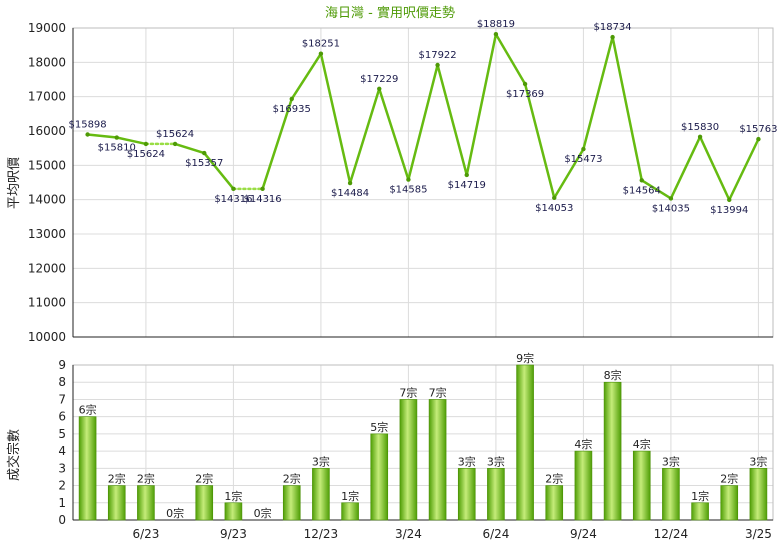 Image resolution: width=780 pixels, height=550 pixels. I want to click on x-tick-label: 6/24, so click(495, 534).